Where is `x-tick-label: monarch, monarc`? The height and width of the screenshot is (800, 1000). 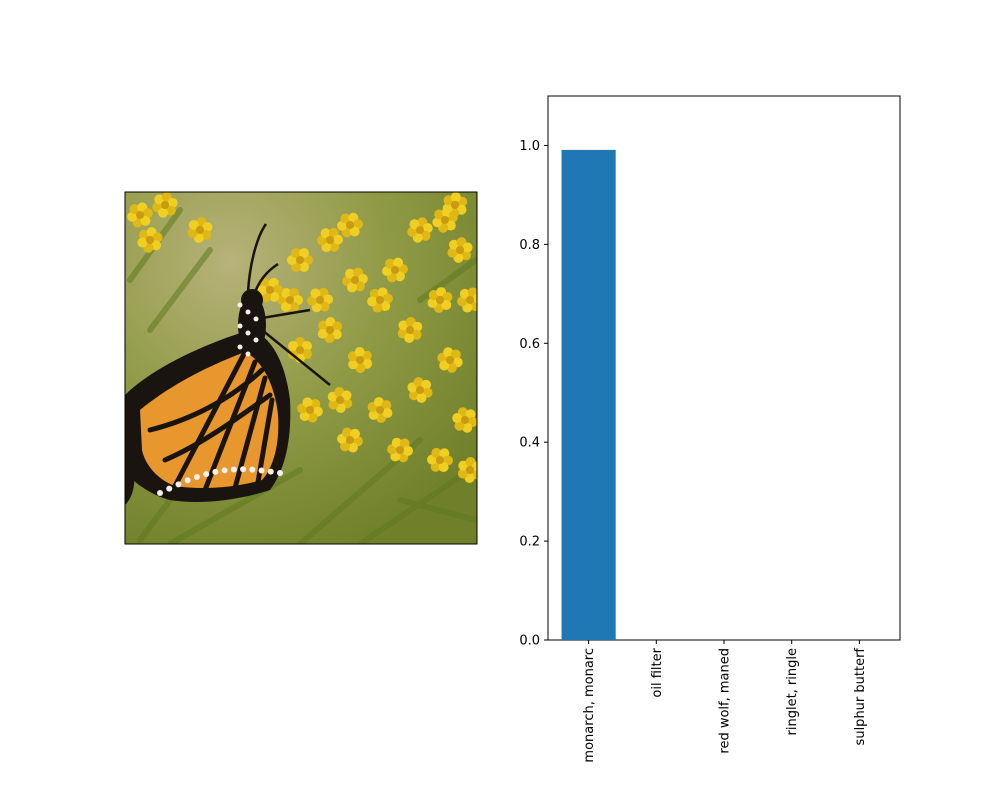
x-tick-label: monarch, monarc is located at coordinates (589, 705).